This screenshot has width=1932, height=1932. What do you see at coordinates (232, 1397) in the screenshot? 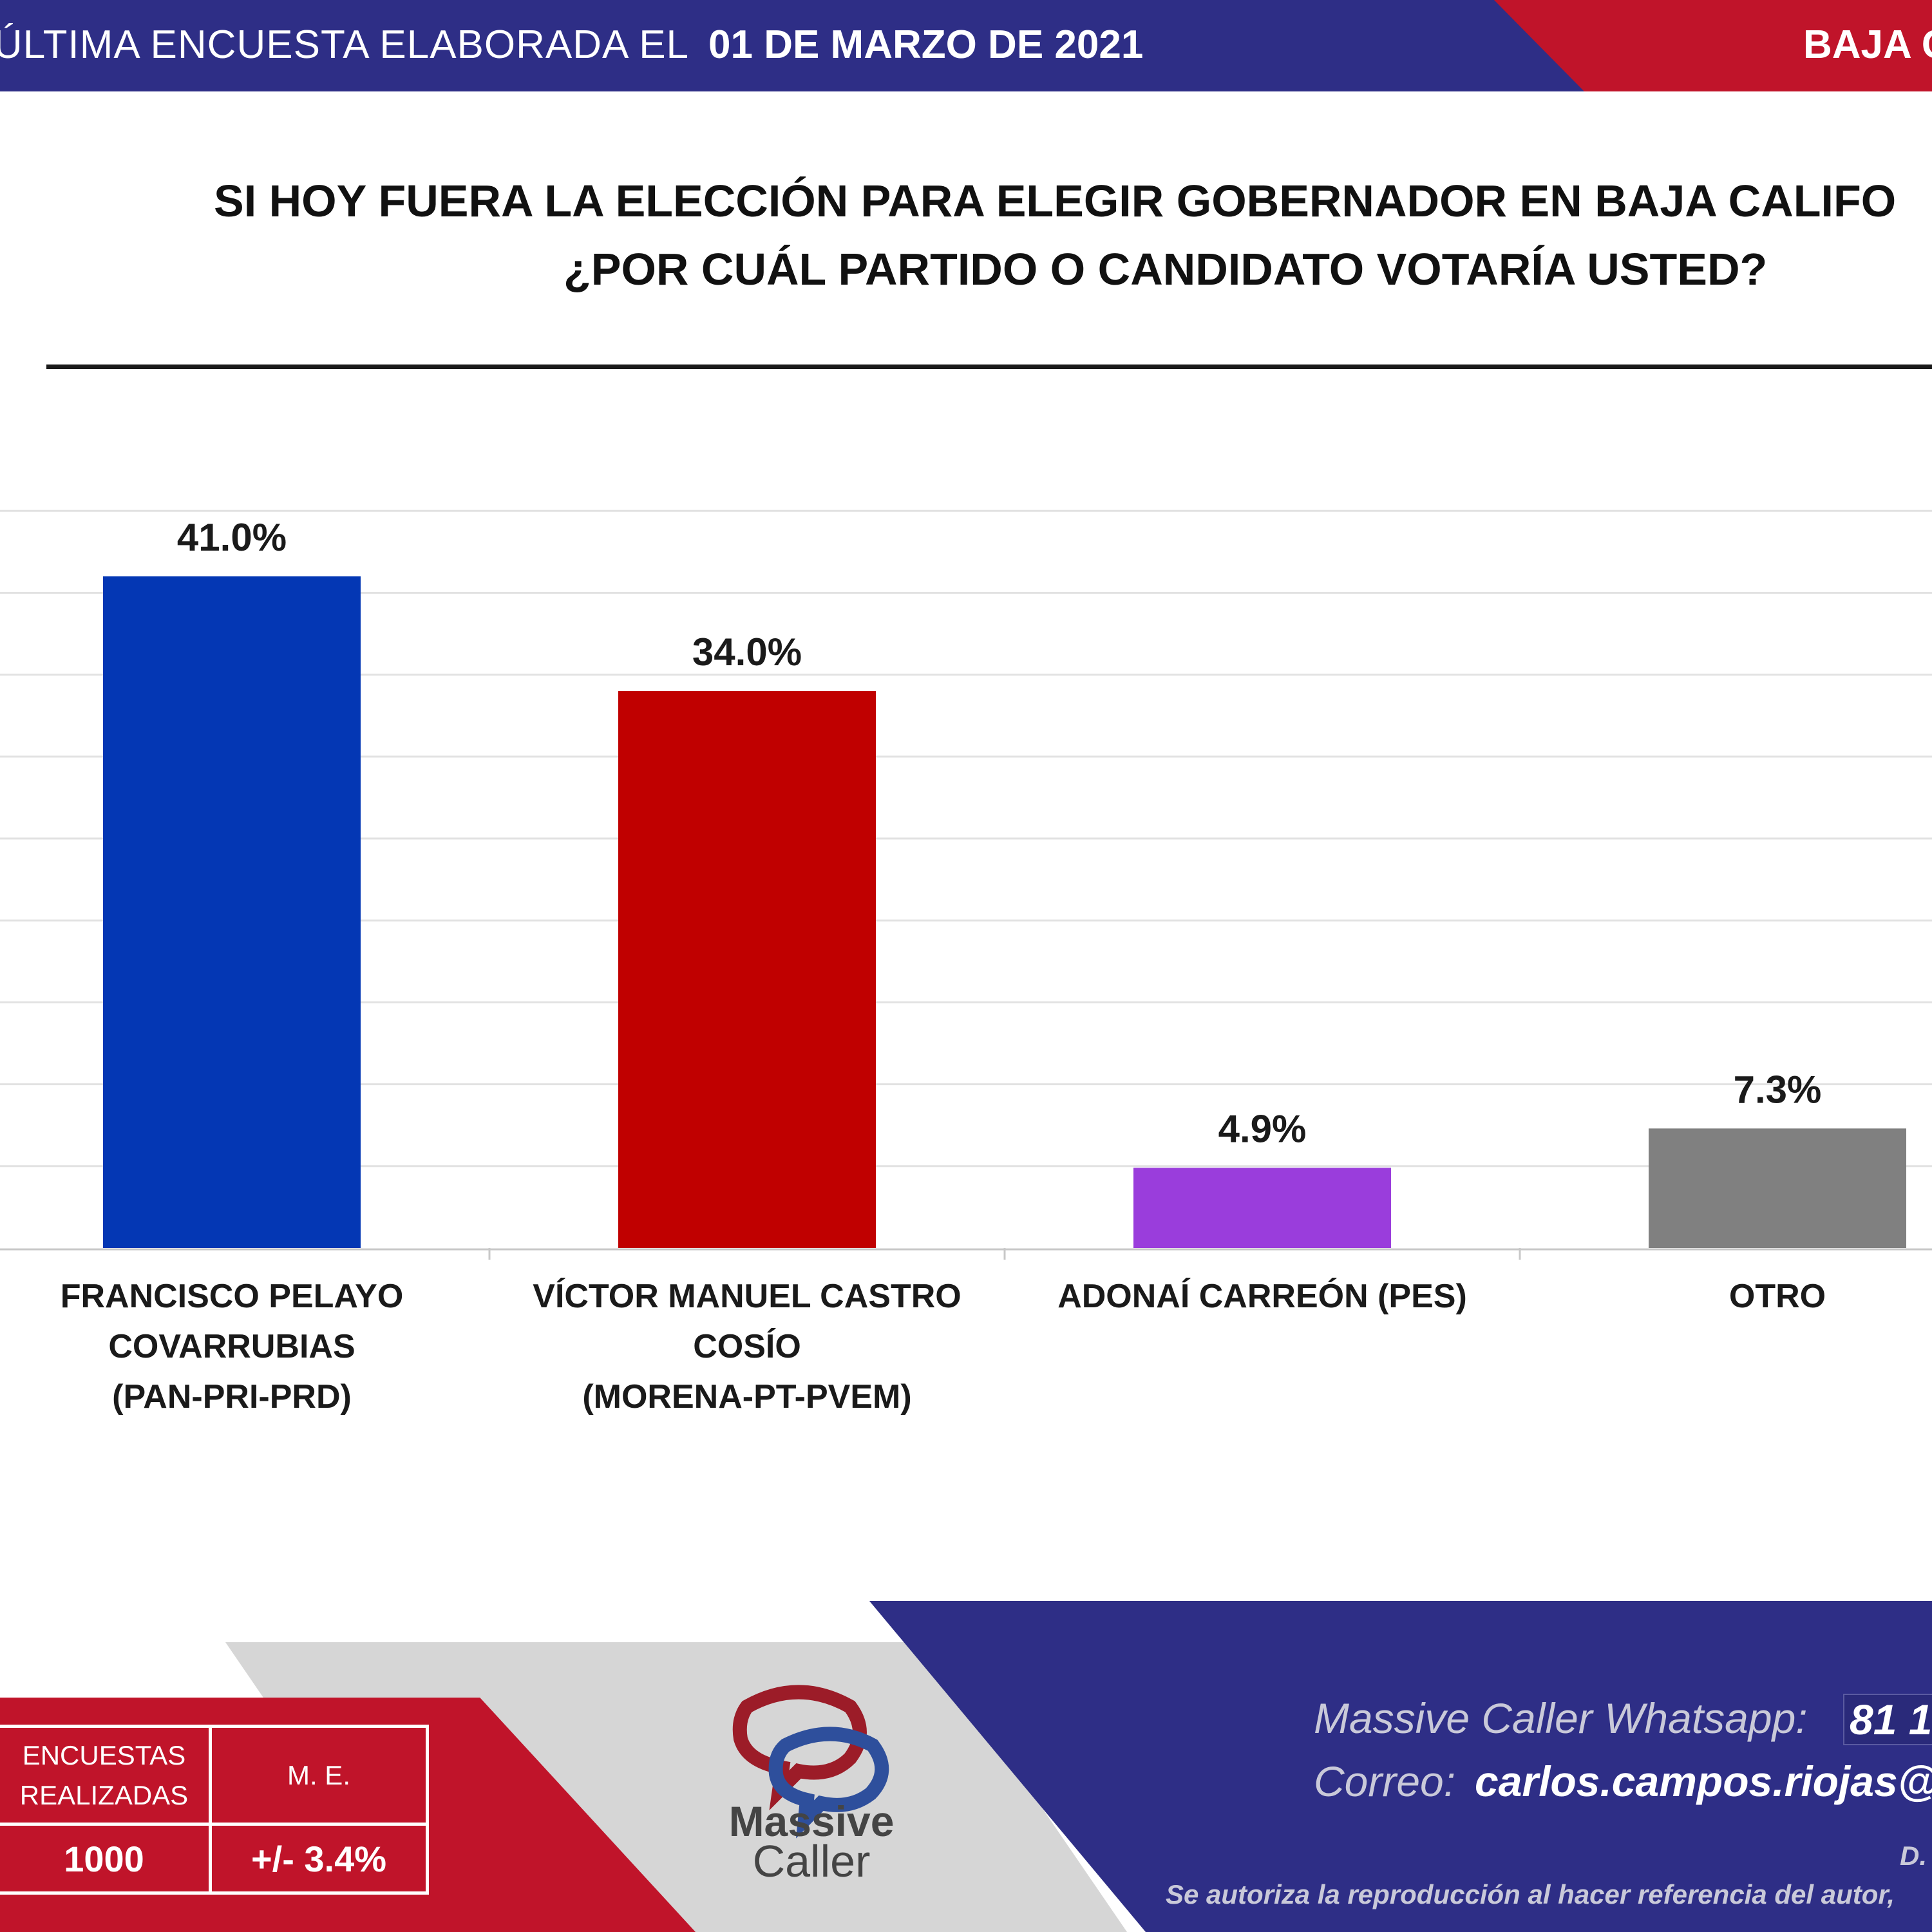
I see `category-label: (PAN-PRI-PRD)` at bounding box center [232, 1397].